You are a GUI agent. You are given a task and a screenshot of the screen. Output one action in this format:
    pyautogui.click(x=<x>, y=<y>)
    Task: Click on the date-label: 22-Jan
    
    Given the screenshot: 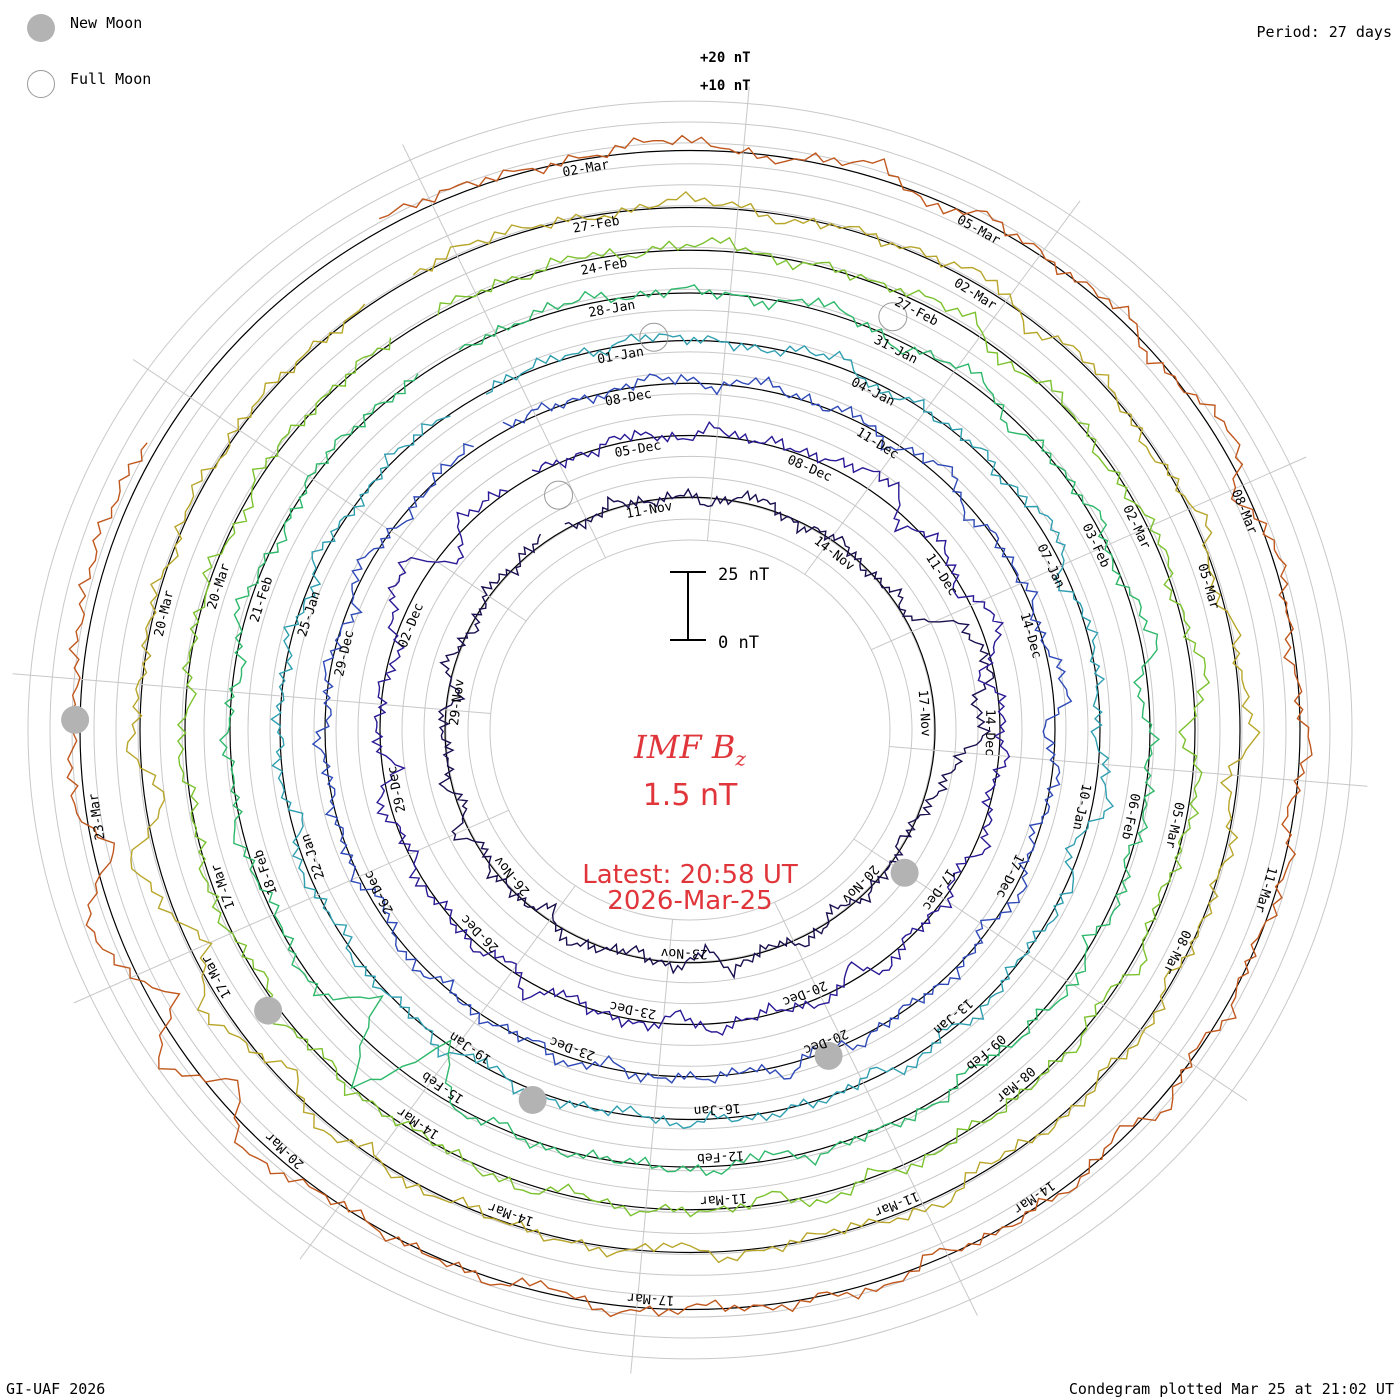 What is the action you would take?
    pyautogui.click(x=313, y=856)
    